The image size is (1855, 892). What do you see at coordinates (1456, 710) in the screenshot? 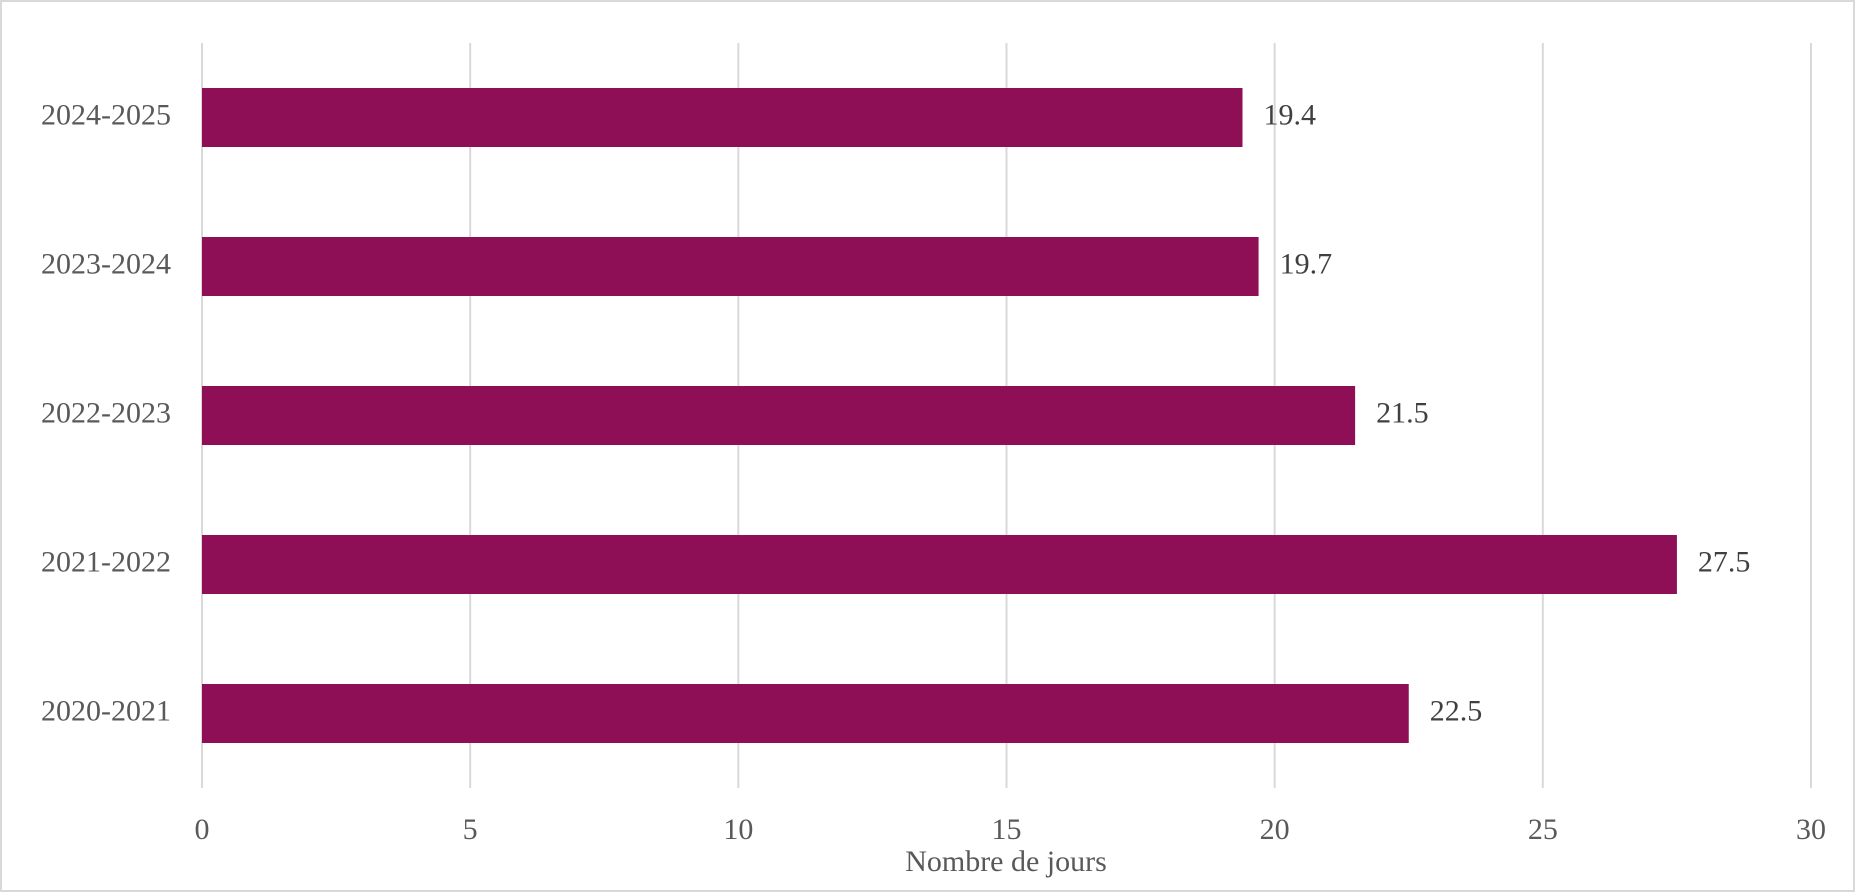
I see `value-label: 22.5` at bounding box center [1456, 710].